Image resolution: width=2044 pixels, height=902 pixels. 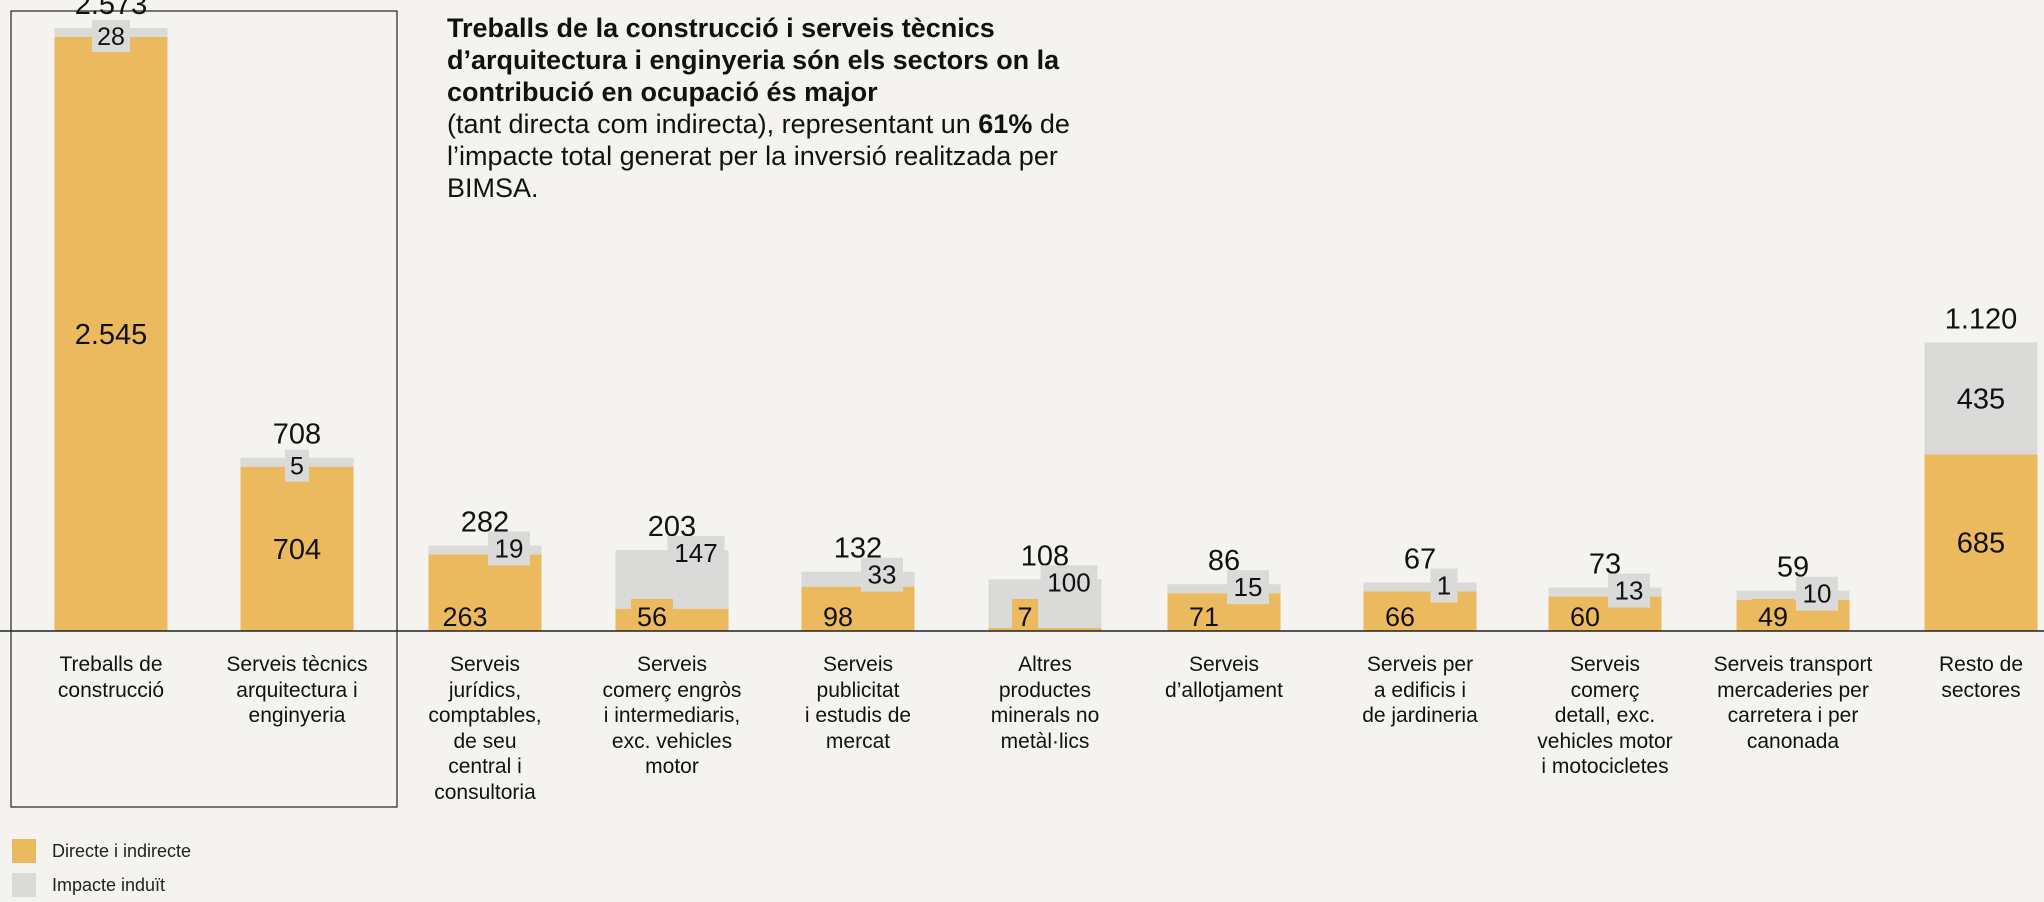 What do you see at coordinates (1420, 664) in the screenshot?
I see `category-label-line: Serveis per` at bounding box center [1420, 664].